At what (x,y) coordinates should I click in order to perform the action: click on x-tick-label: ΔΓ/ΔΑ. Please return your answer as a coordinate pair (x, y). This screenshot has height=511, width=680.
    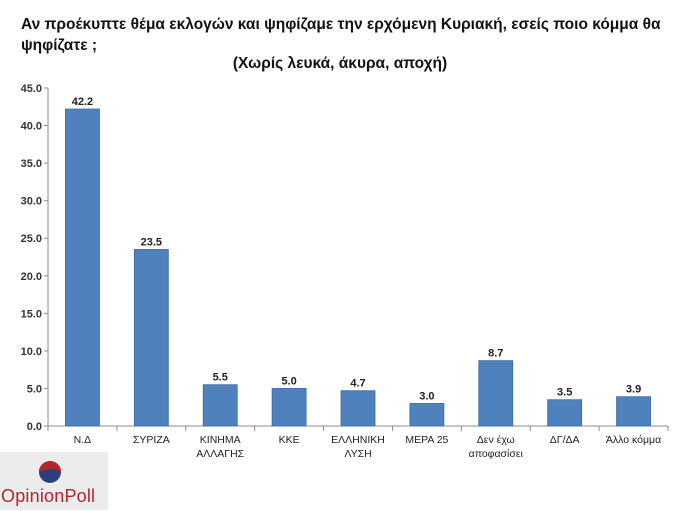
    Looking at the image, I should click on (565, 440).